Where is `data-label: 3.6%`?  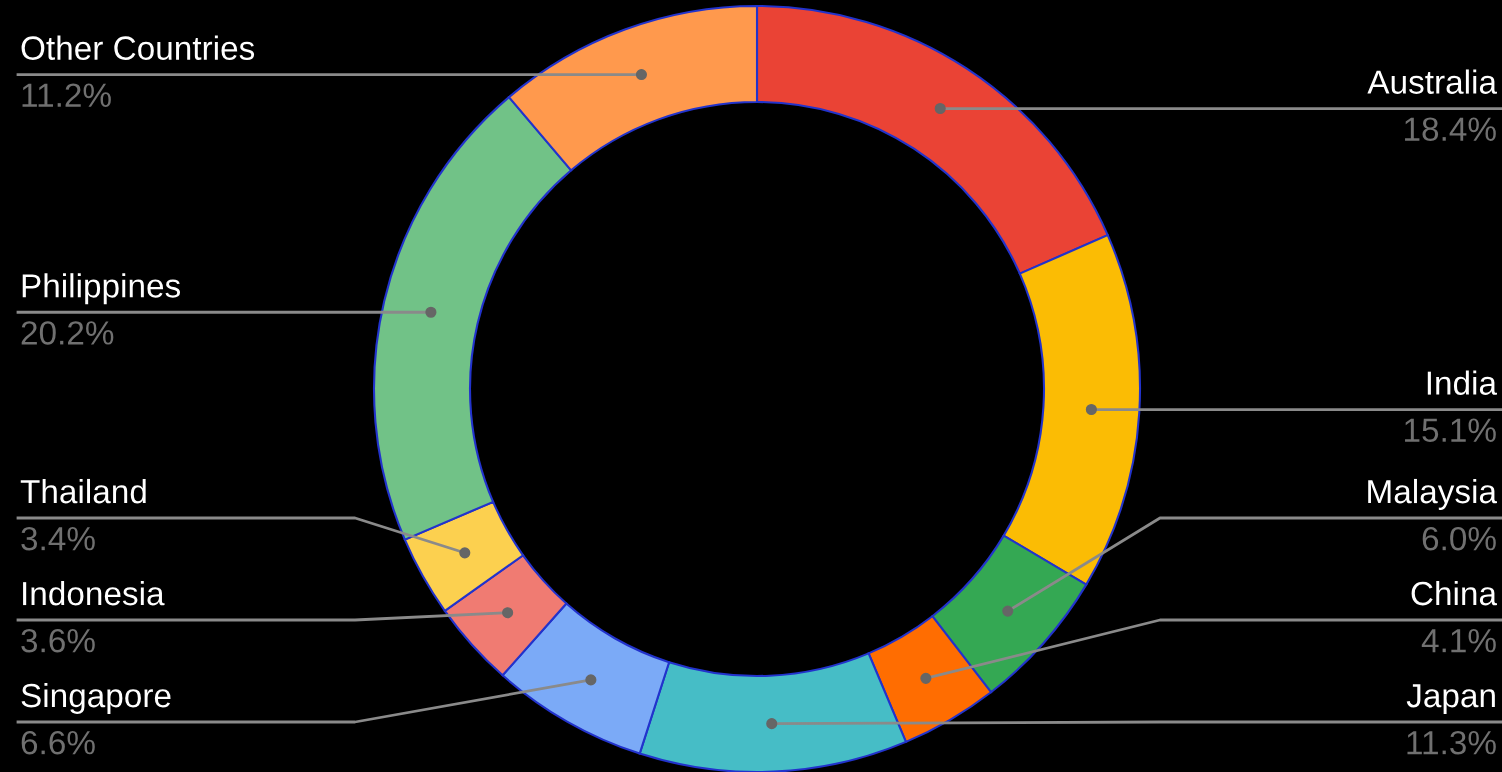
data-label: 3.6% is located at coordinates (58, 640).